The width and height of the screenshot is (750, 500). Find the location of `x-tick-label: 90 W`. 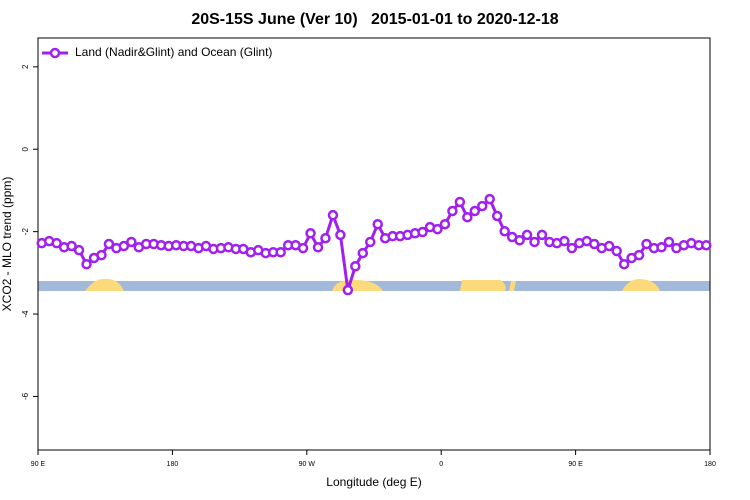

x-tick-label: 90 W is located at coordinates (307, 464).